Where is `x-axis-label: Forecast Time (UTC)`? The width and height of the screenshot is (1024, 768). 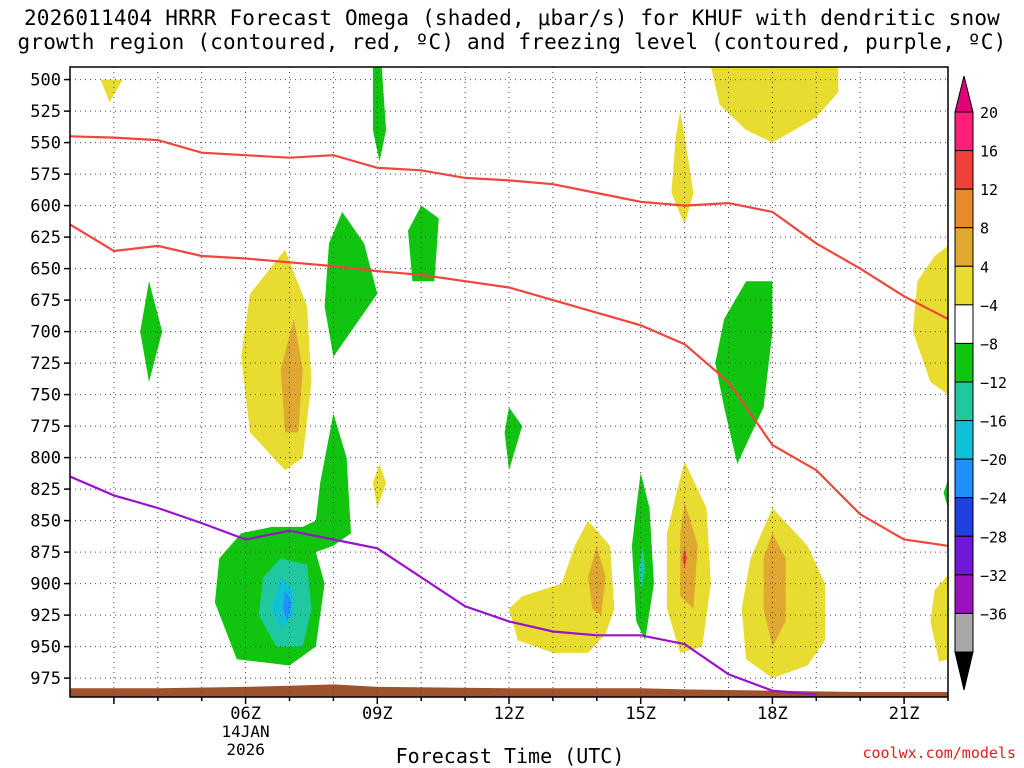 x-axis-label: Forecast Time (UTC) is located at coordinates (510, 756).